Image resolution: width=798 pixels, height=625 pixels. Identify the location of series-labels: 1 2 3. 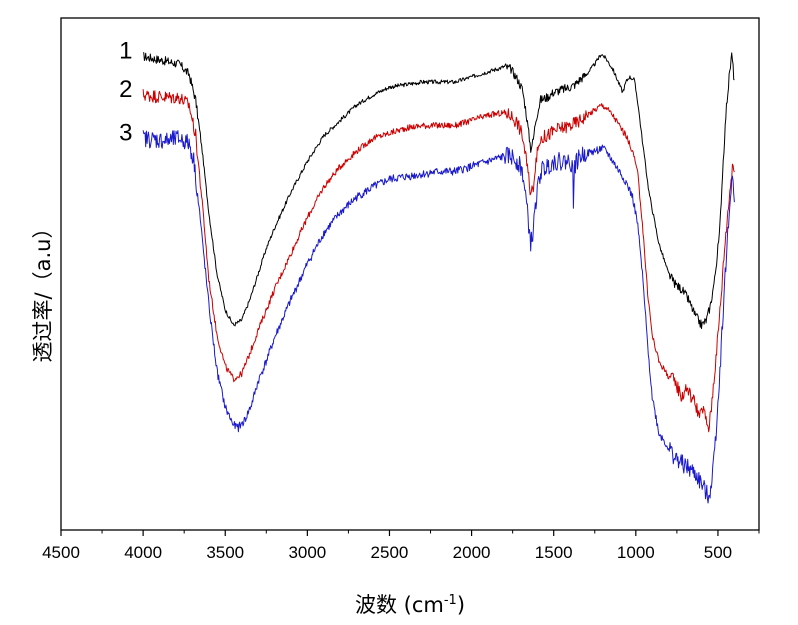
(125, 91).